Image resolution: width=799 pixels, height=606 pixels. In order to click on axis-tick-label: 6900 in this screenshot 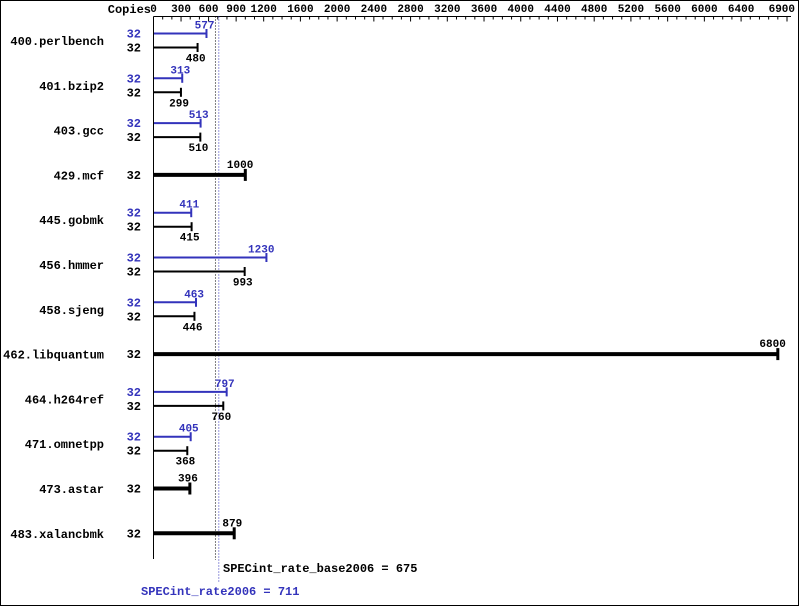, I will do `click(782, 10)`.